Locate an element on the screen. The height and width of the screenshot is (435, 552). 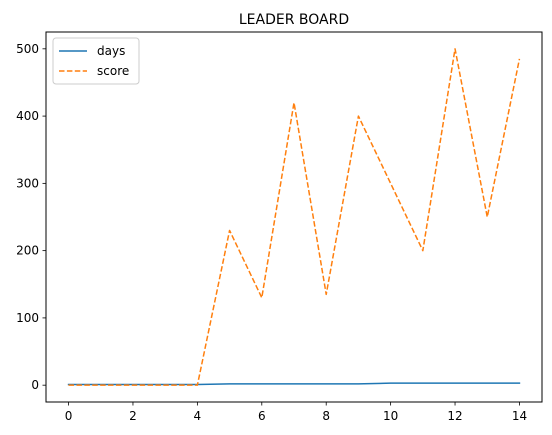
y-tick-label: 100 is located at coordinates (27, 318).